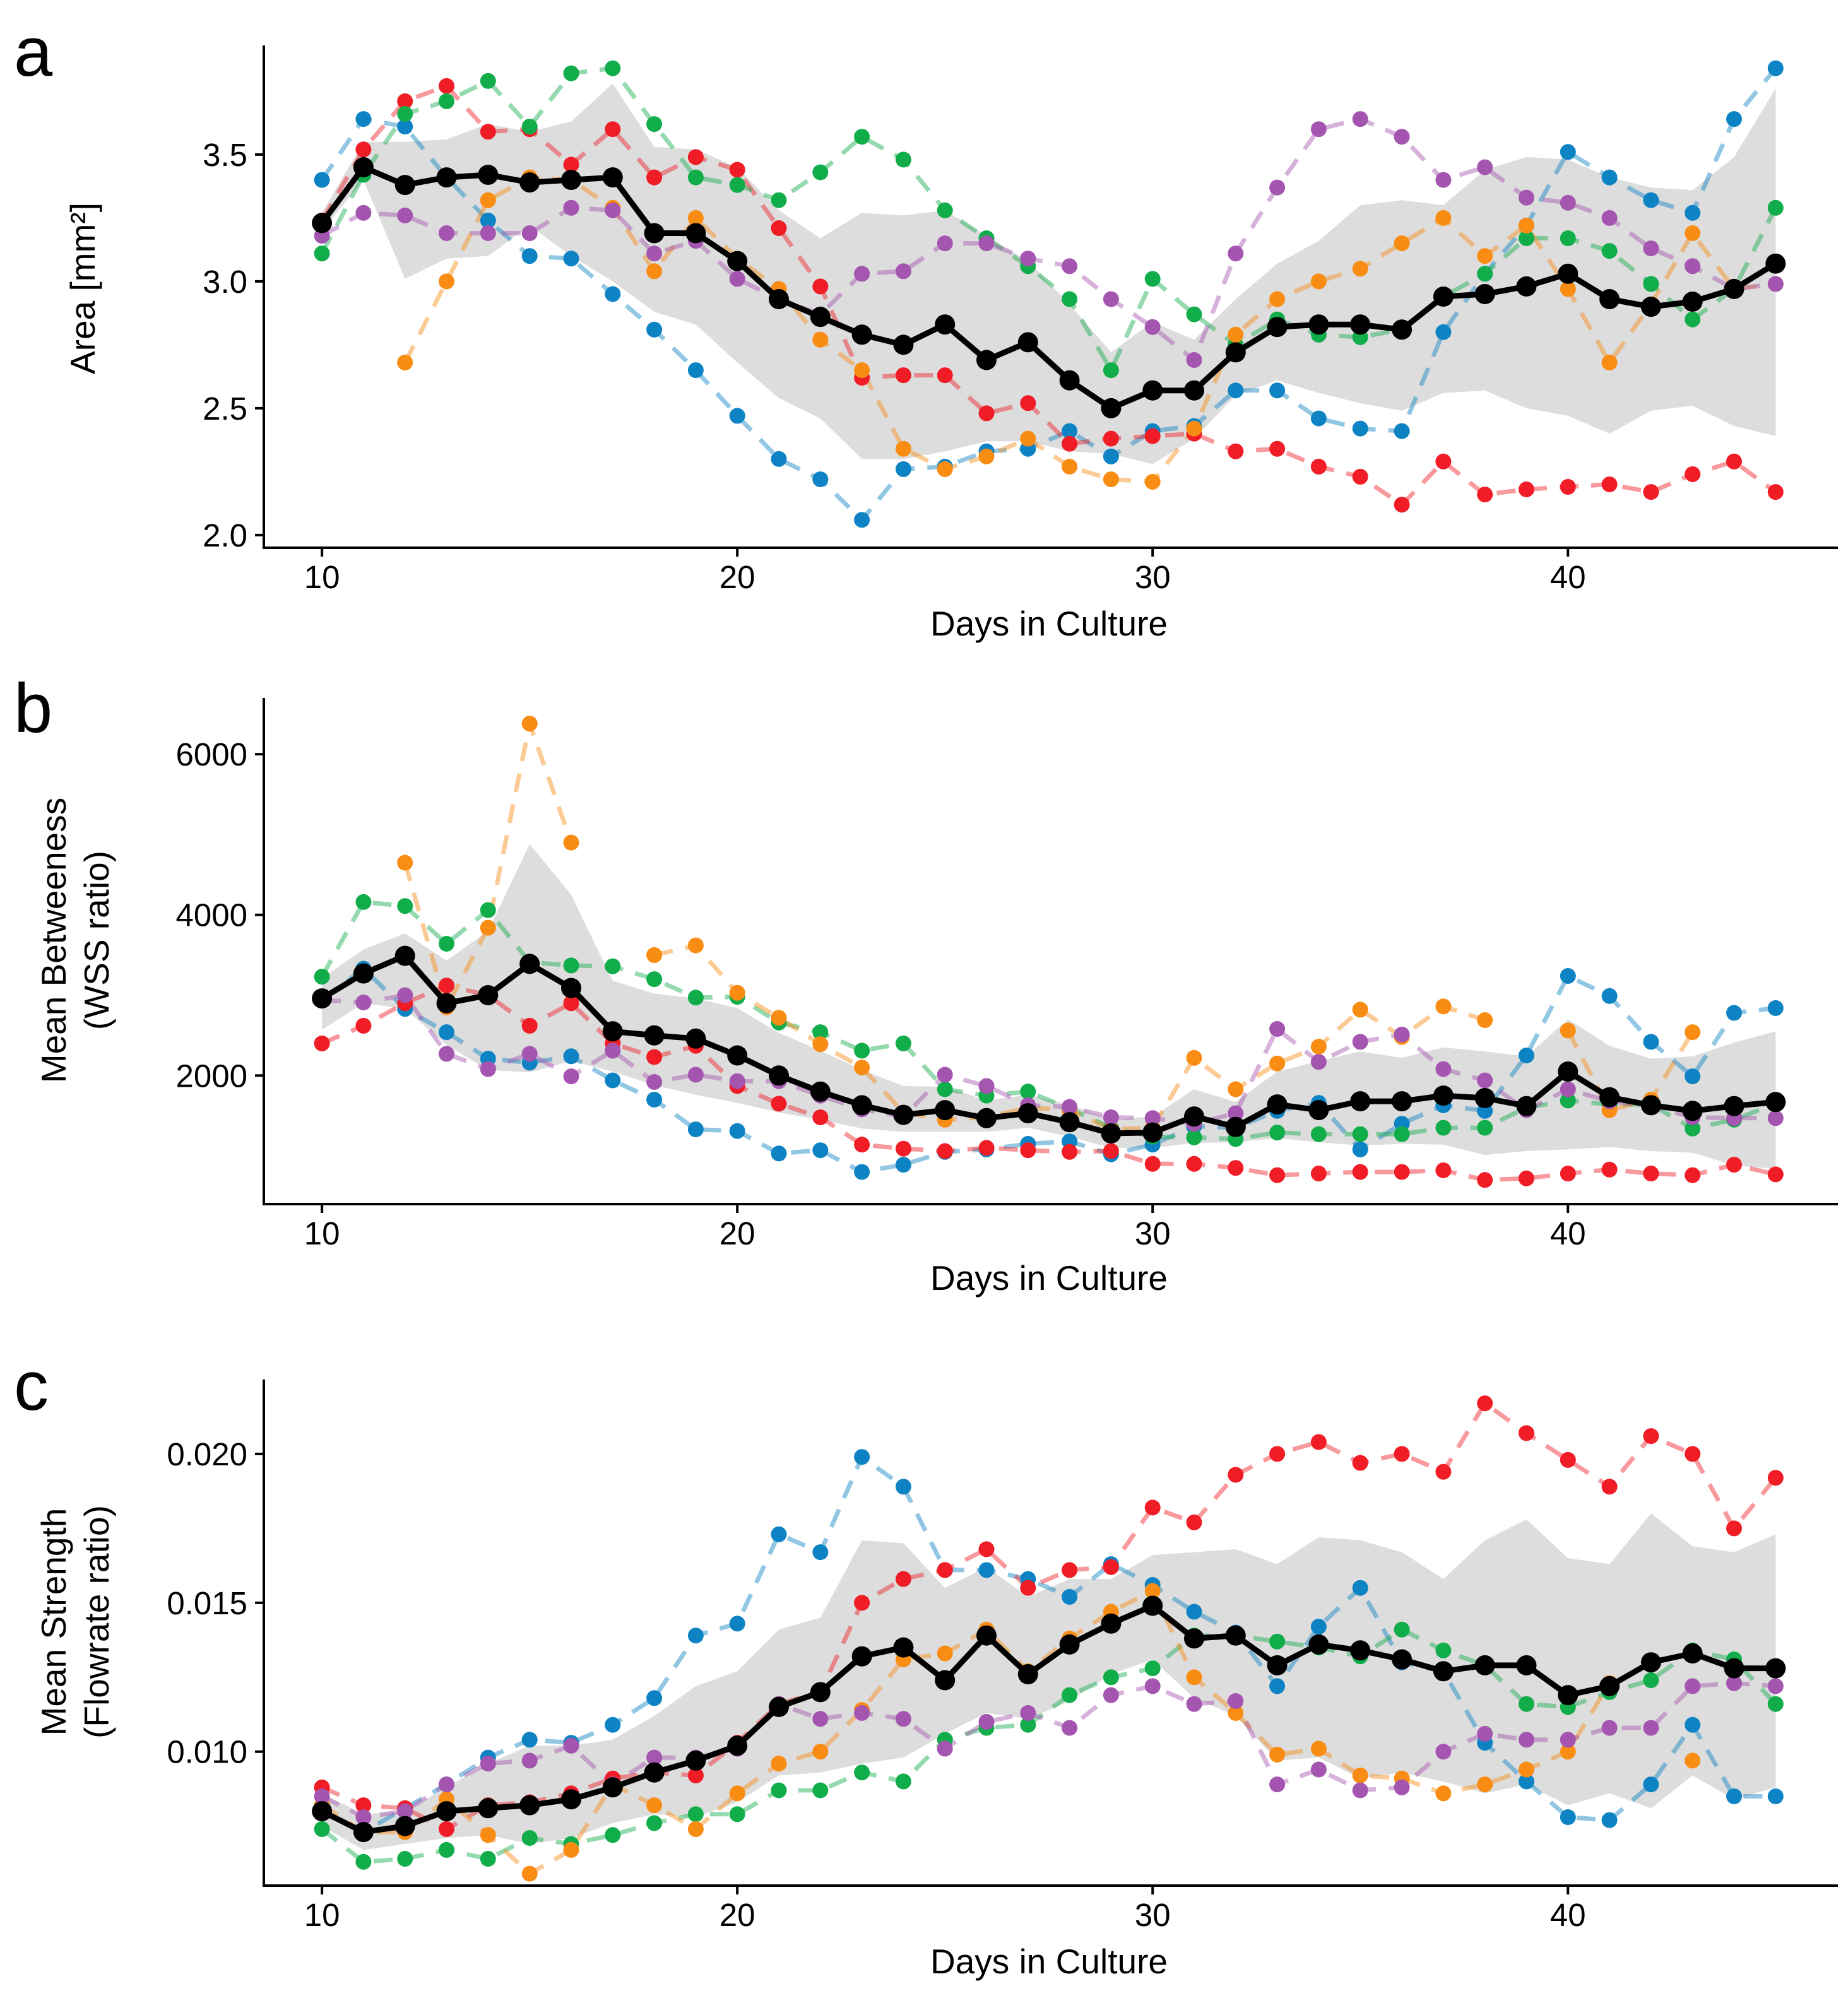  Describe the element at coordinates (54, 1622) in the screenshot. I see `y-axis-title-c-line1: Mean Strength` at that location.